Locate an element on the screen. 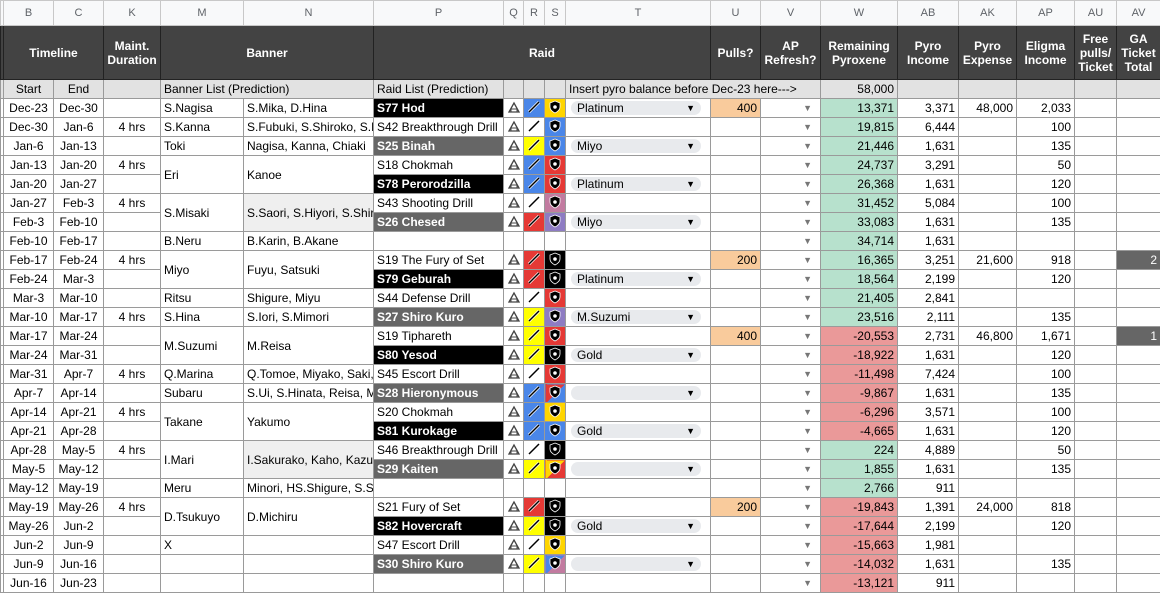 This screenshot has height=594, width=1160. difficulty-value: Platinum is located at coordinates (600, 279).